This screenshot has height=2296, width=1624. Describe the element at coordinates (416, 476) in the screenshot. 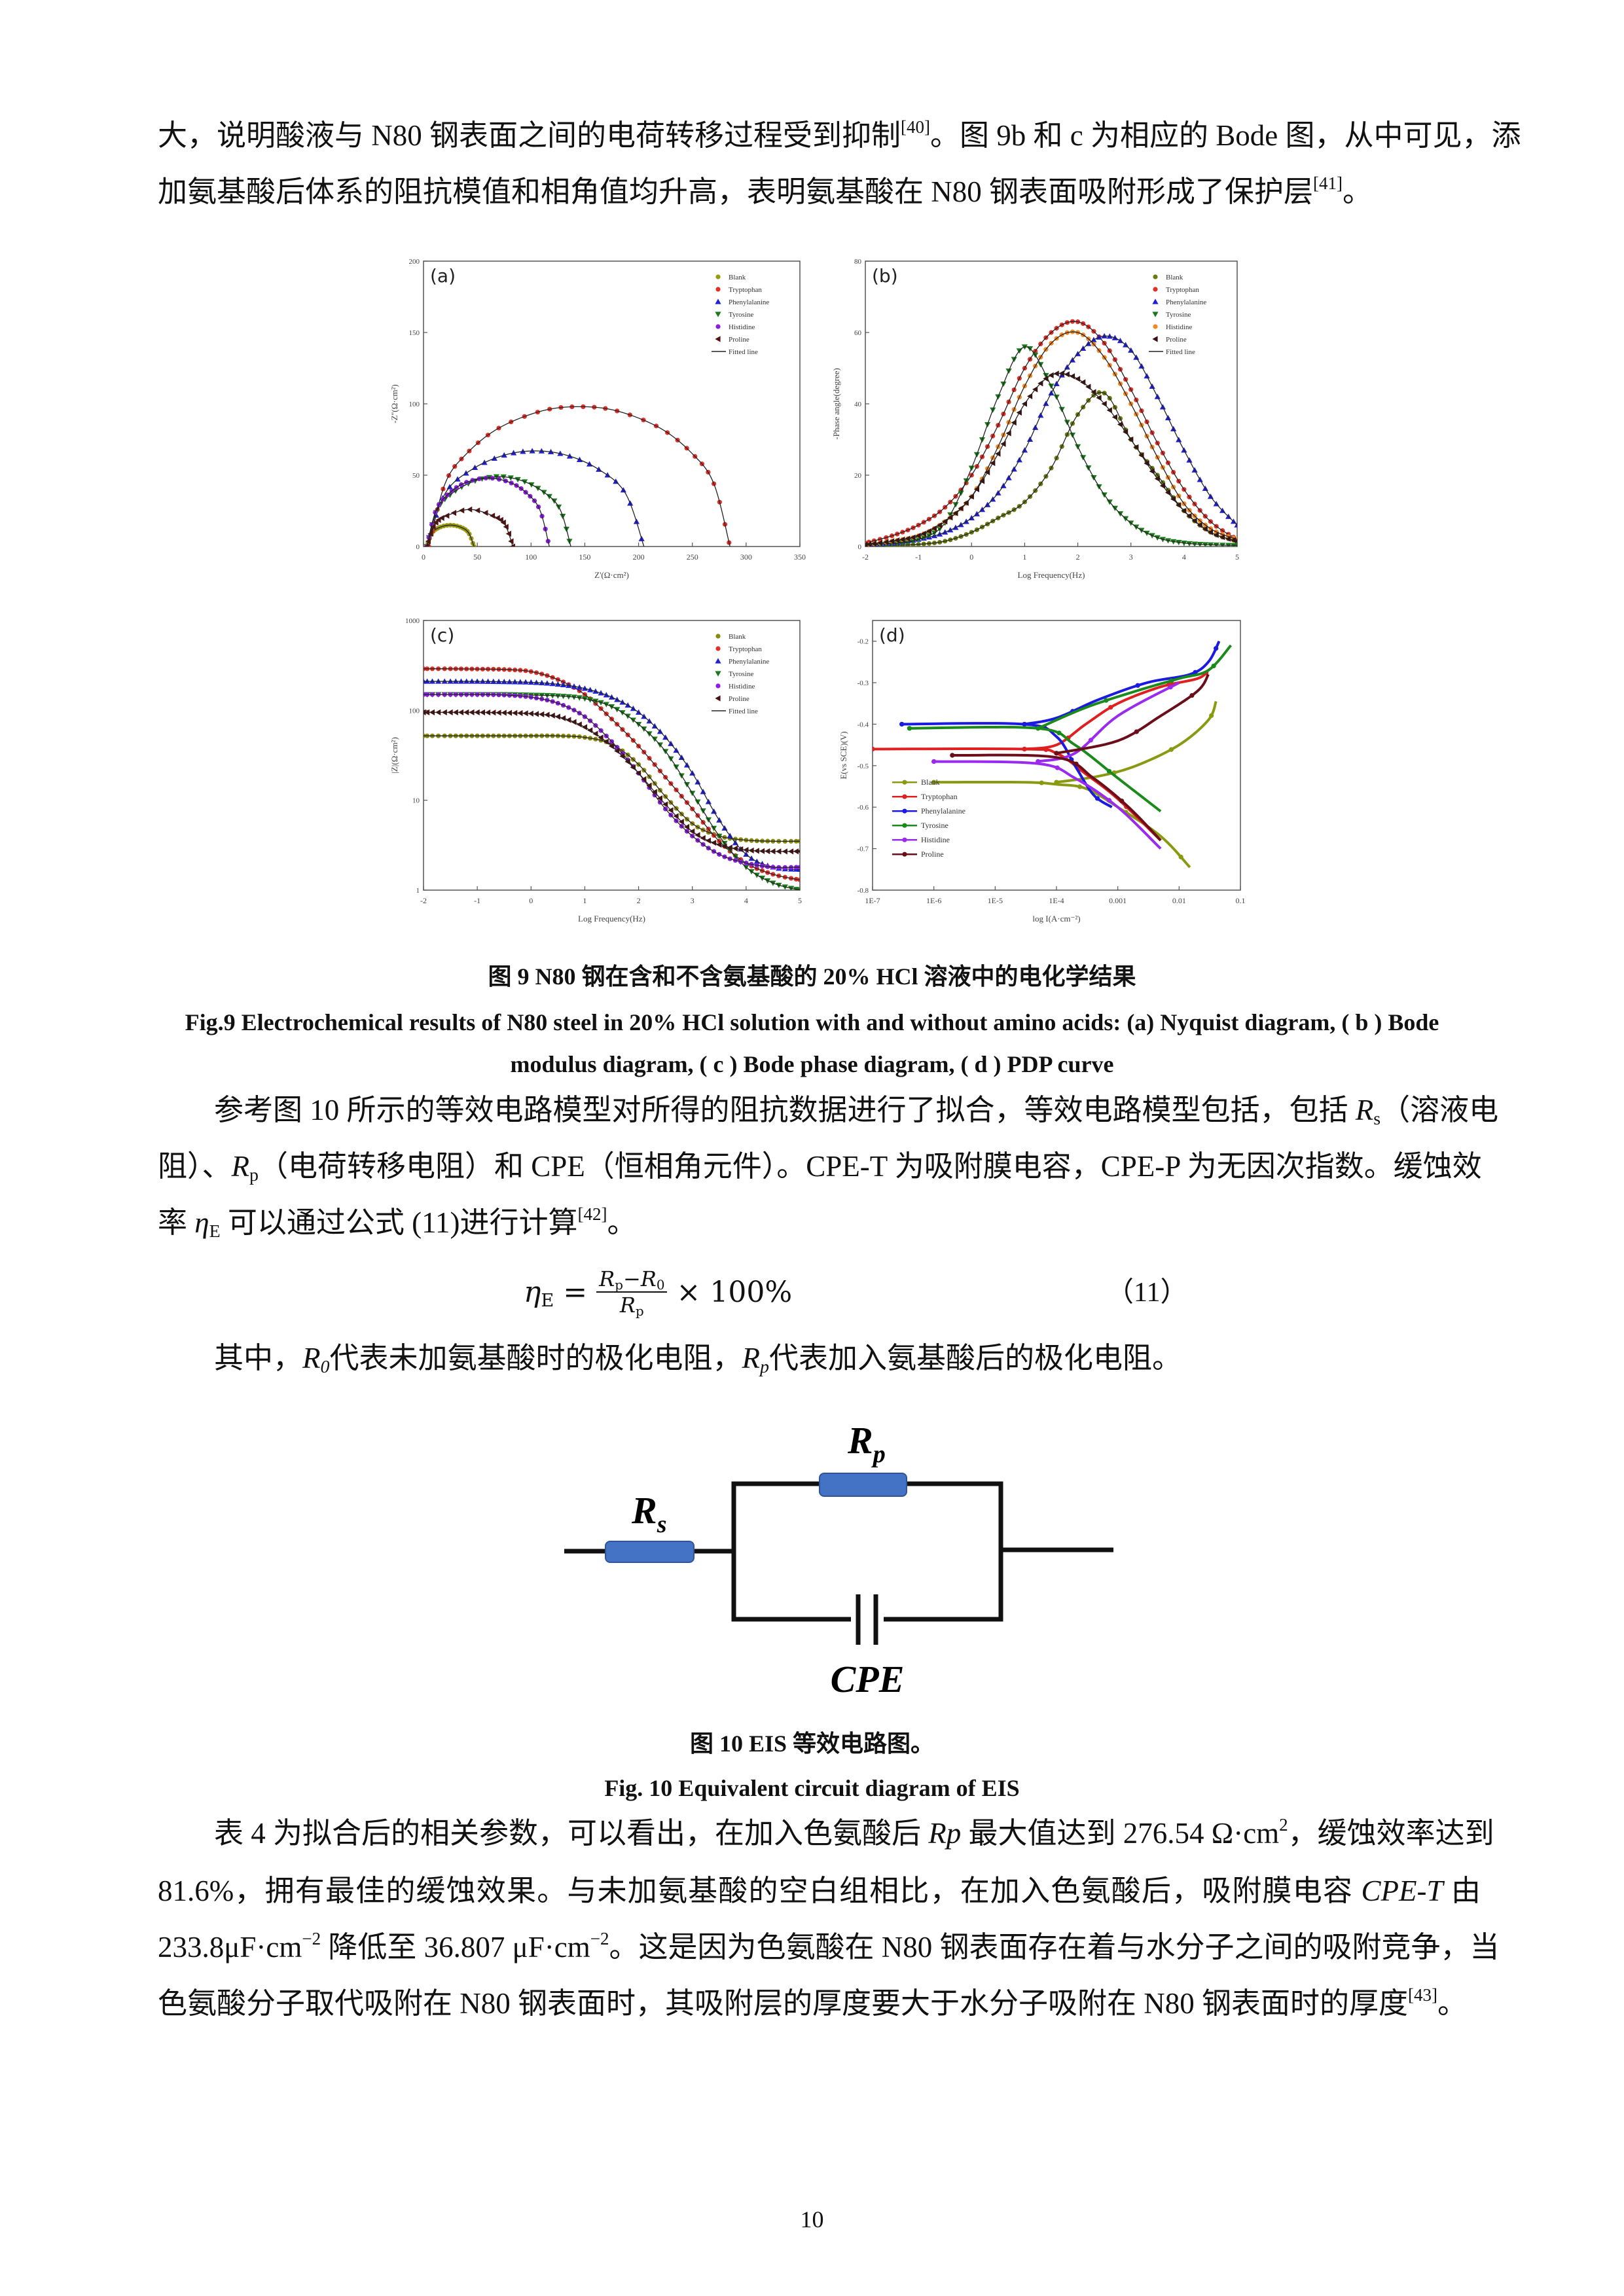

I see `y-tick-label: 50` at that location.